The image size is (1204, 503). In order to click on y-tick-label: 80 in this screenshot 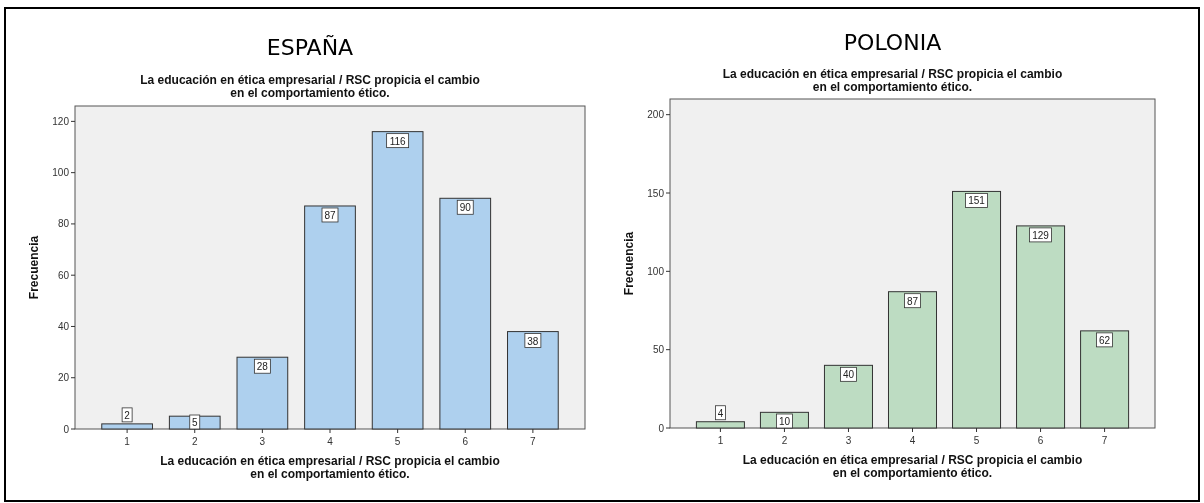, I will do `click(63, 224)`.